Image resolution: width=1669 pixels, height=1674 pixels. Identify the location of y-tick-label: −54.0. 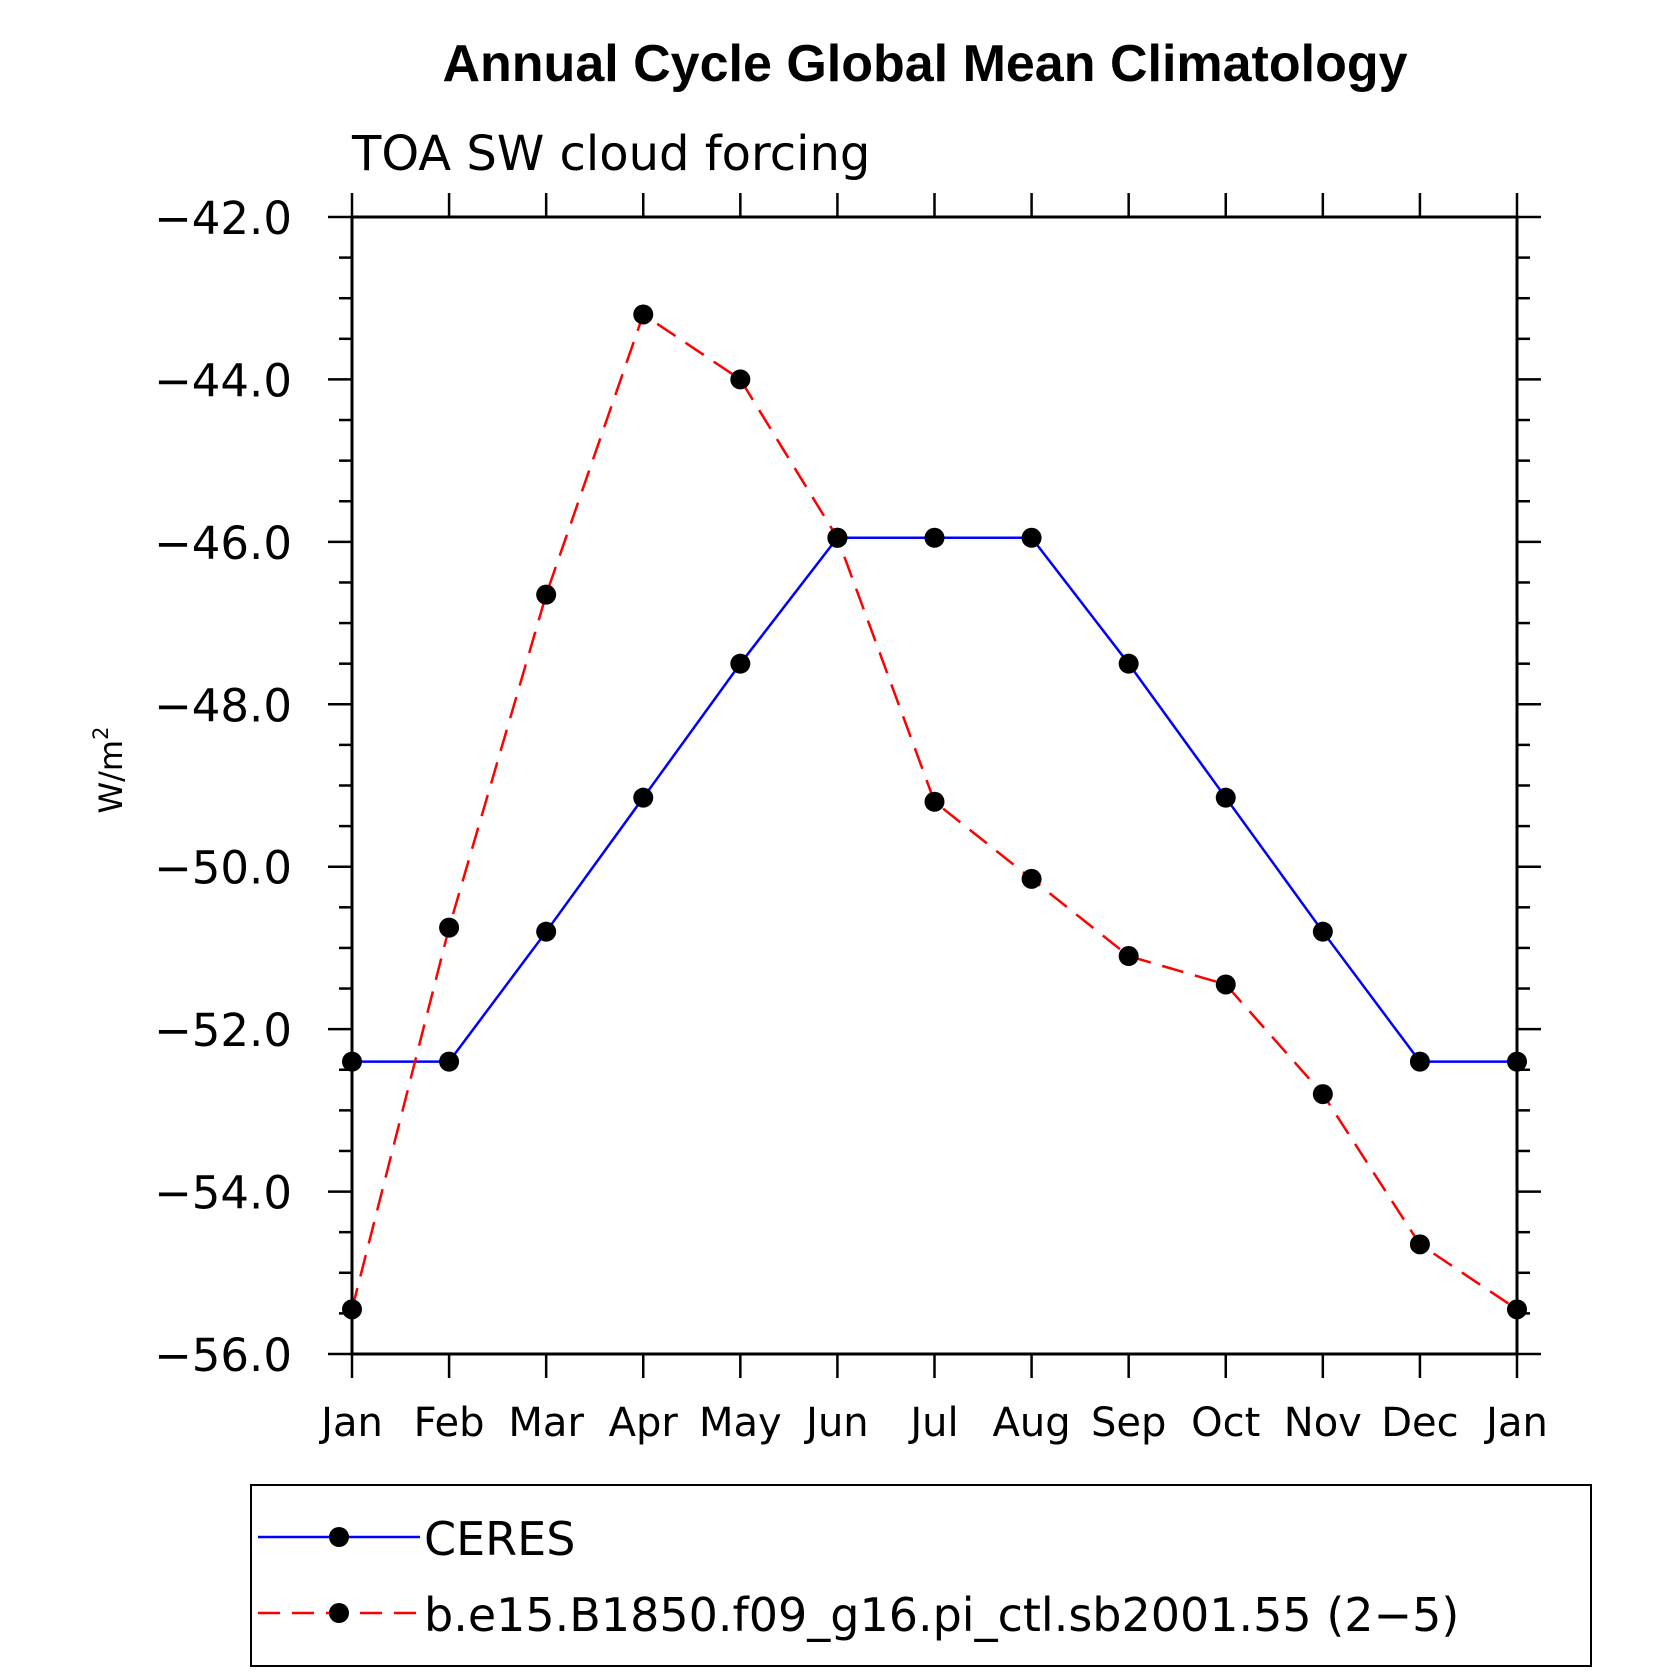
(223, 1193).